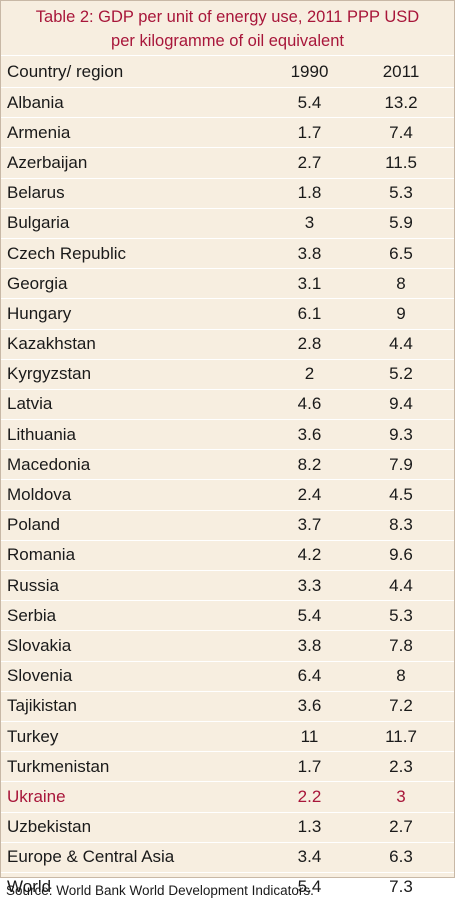 The image size is (457, 914). Describe the element at coordinates (405, 404) in the screenshot. I see `row-value-2011: 9.4` at that location.